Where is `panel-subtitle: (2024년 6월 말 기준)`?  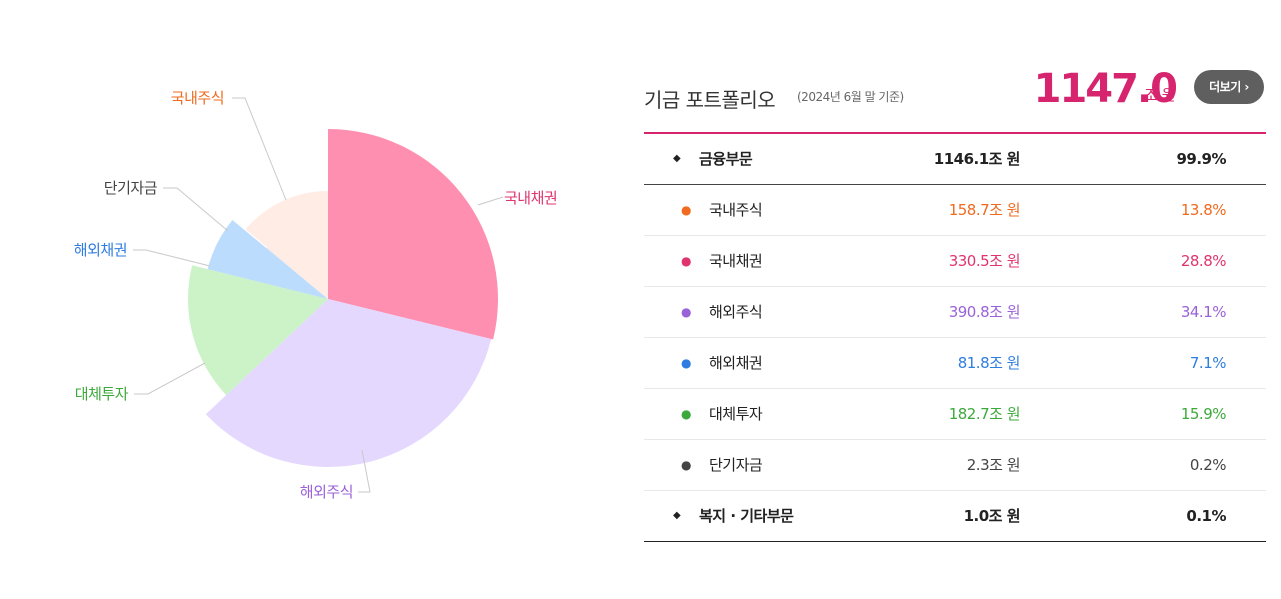 panel-subtitle: (2024년 6월 말 기준) is located at coordinates (850, 97).